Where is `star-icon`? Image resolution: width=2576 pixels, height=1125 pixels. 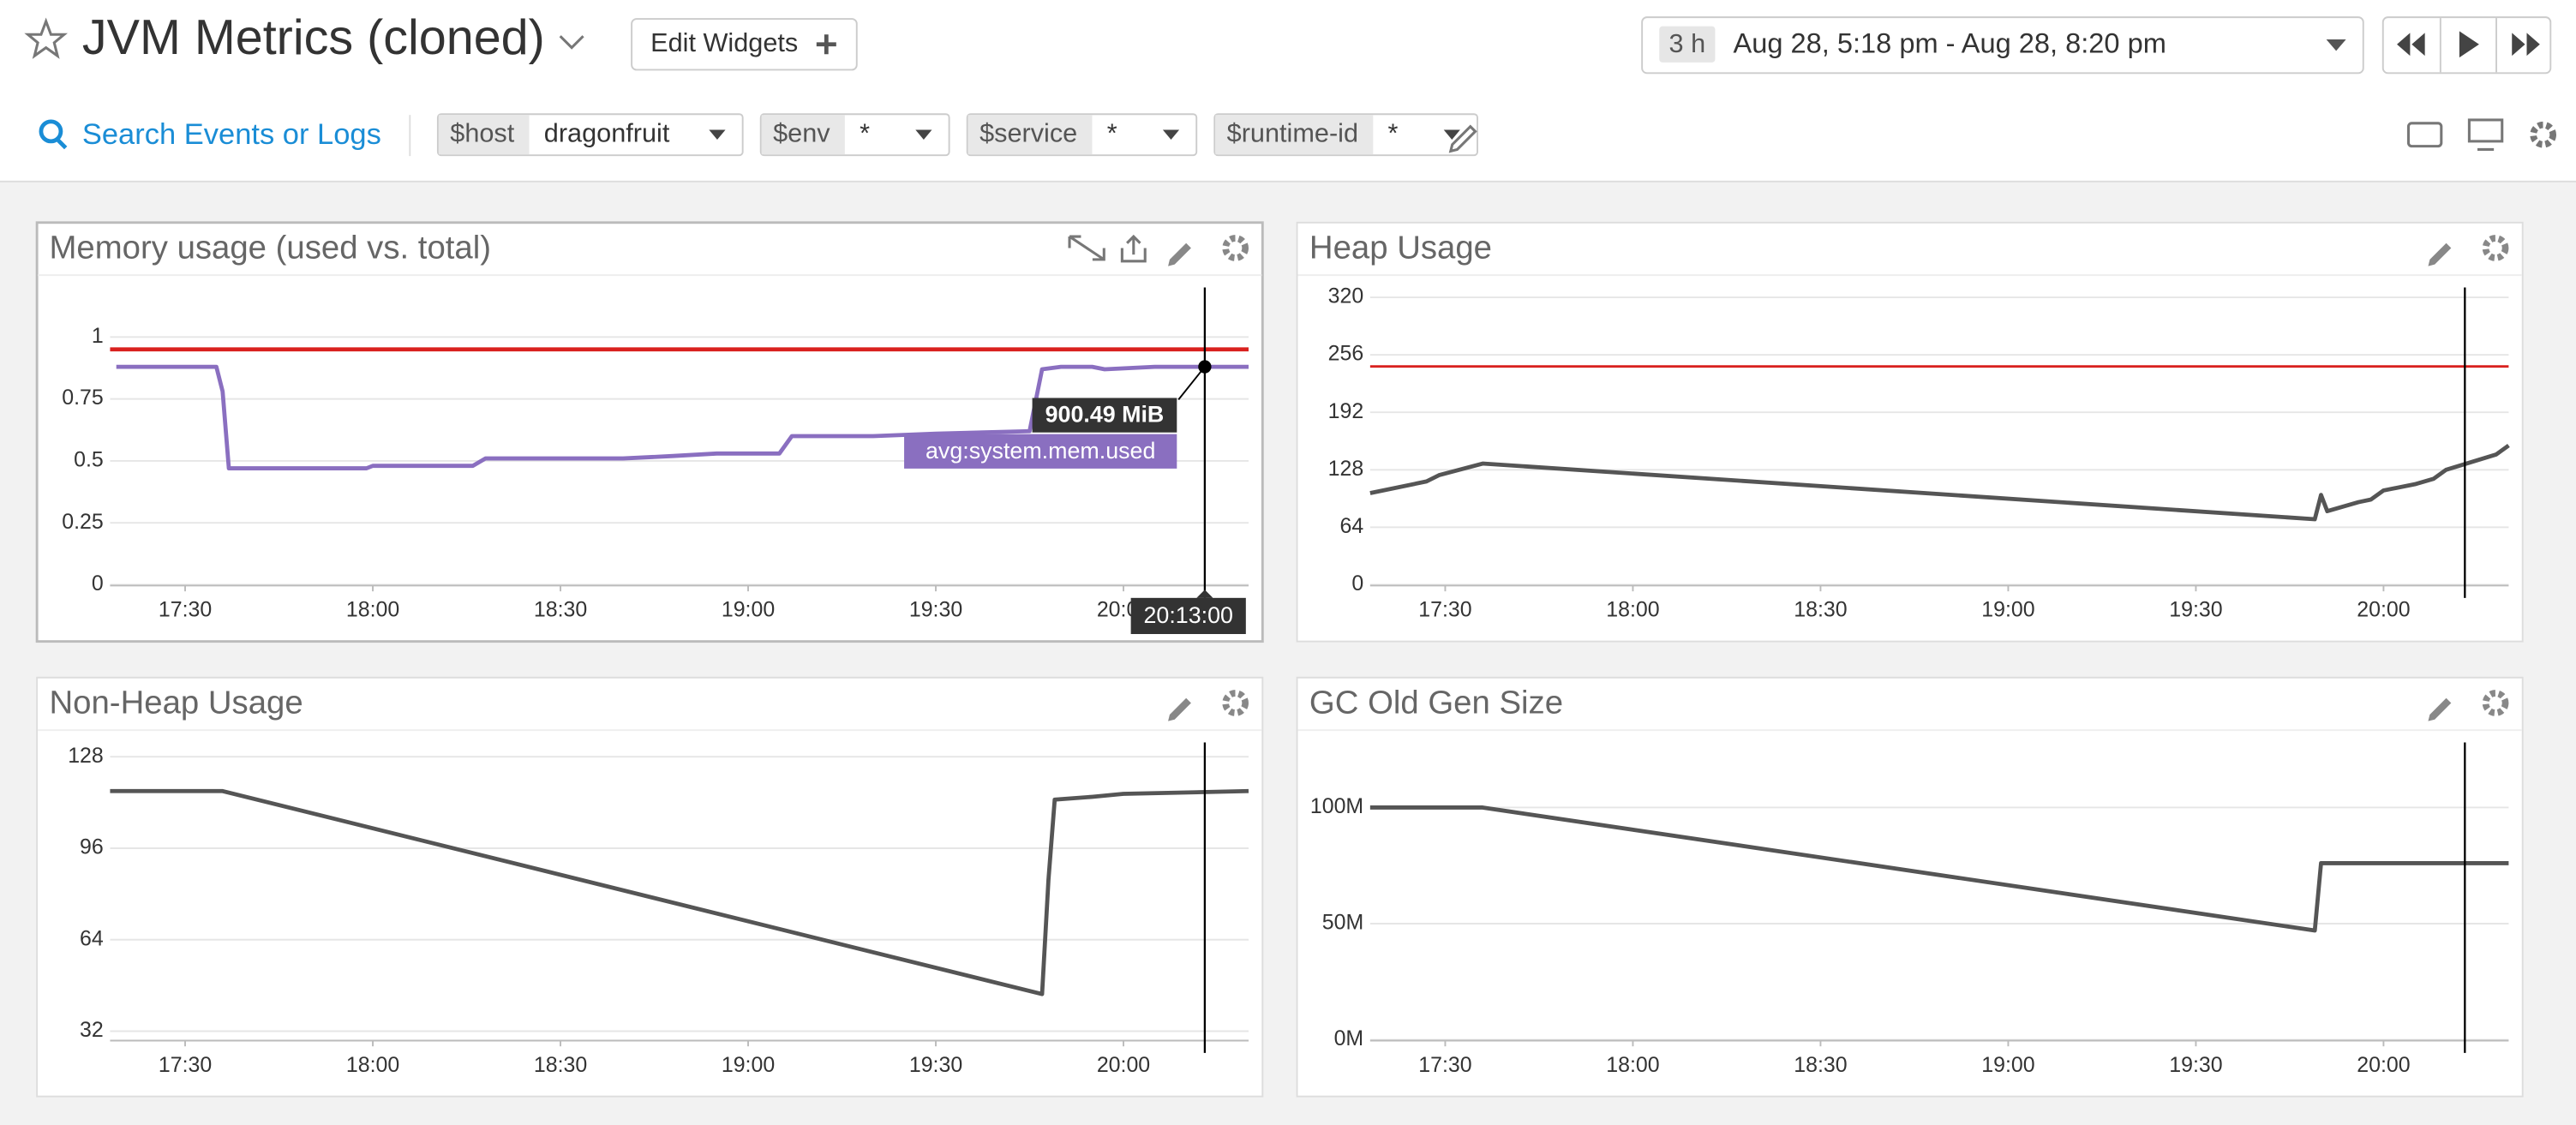
star-icon is located at coordinates (46, 38).